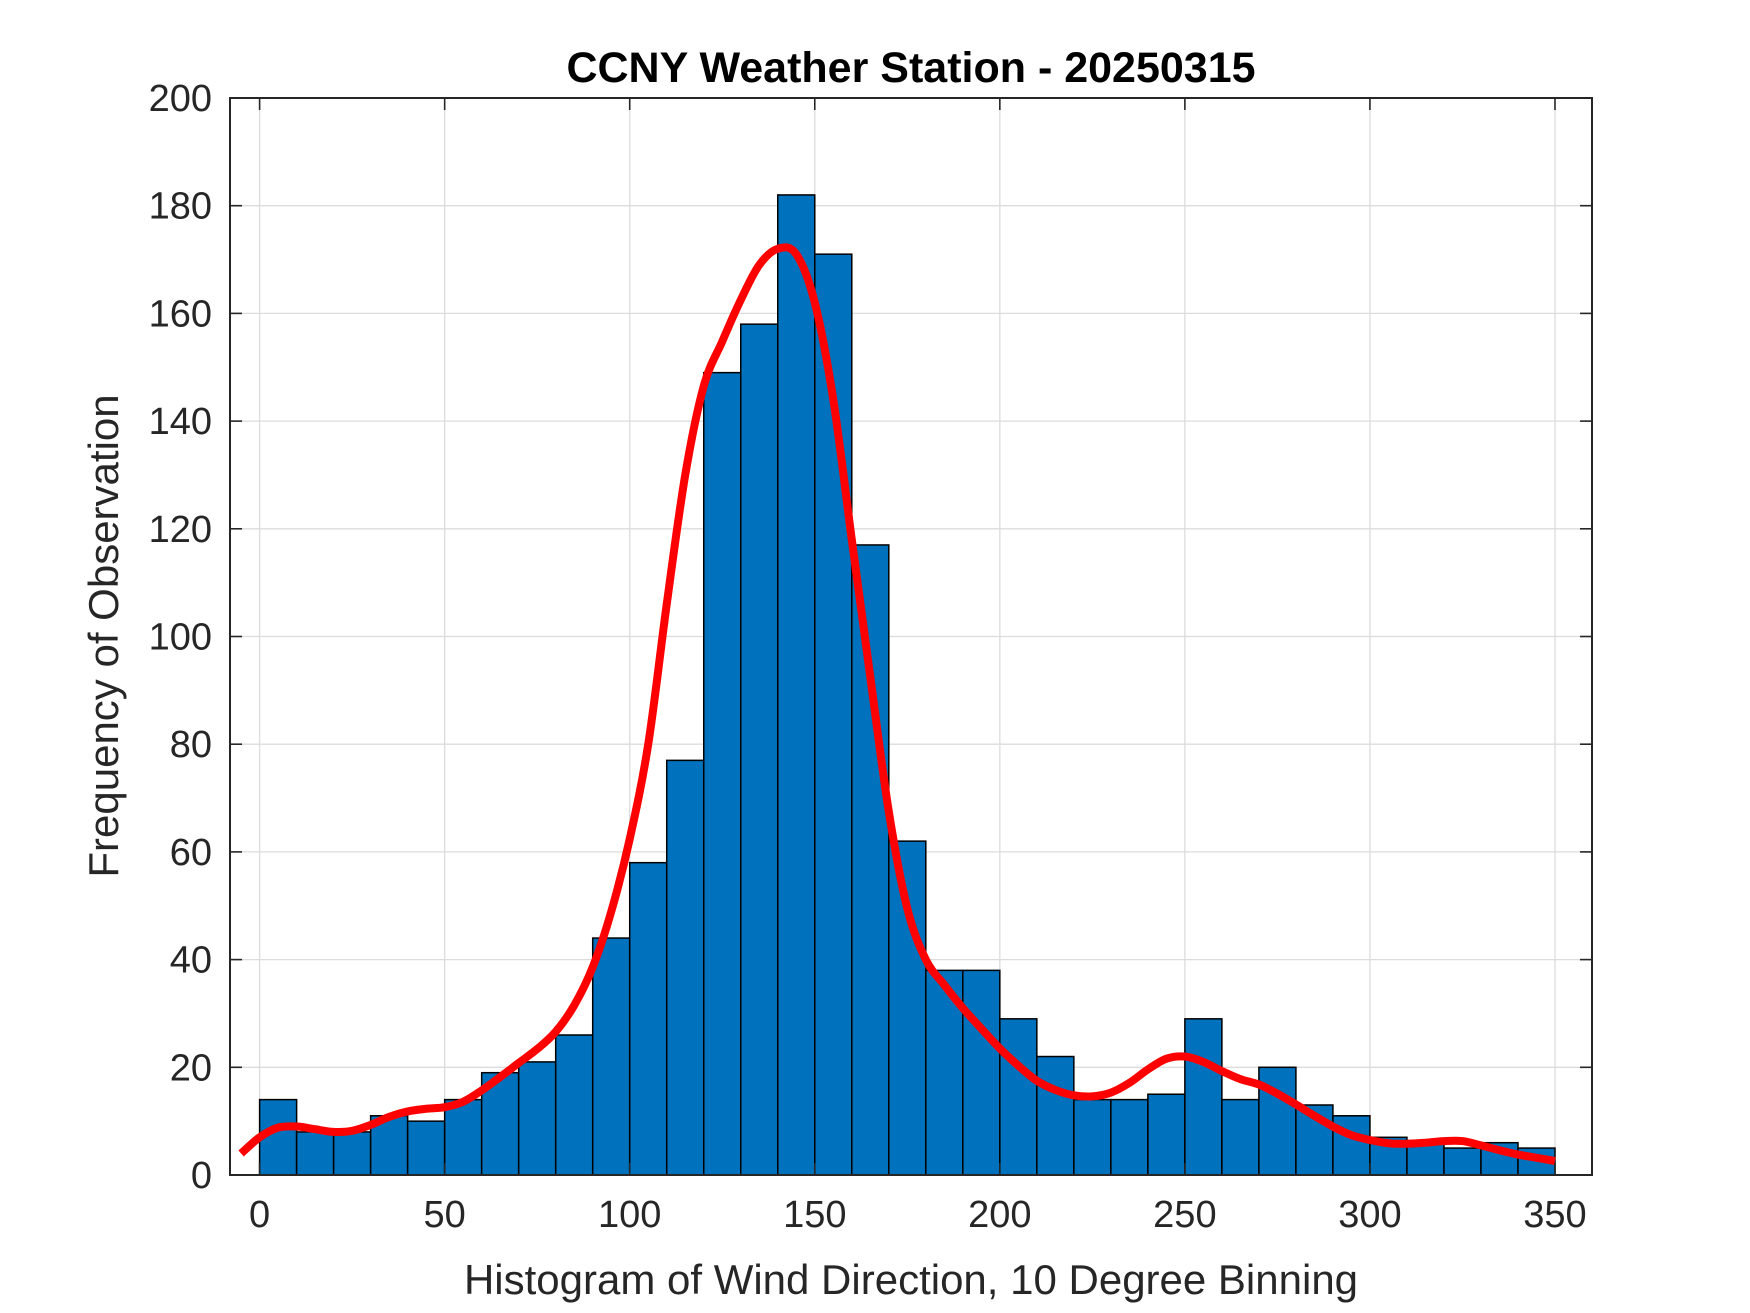  What do you see at coordinates (1369, 1215) in the screenshot?
I see `x-tick-label: 300` at bounding box center [1369, 1215].